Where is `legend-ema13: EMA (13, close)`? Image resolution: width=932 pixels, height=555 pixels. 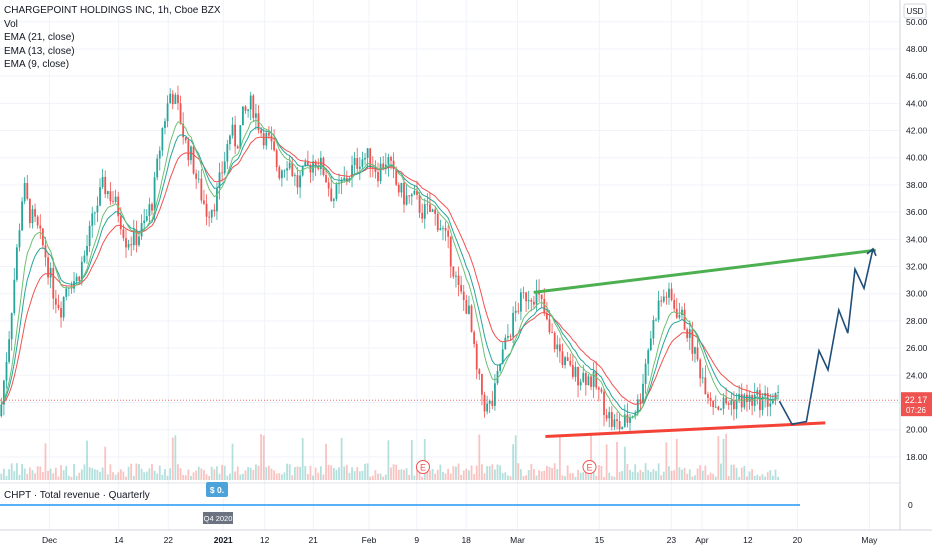
legend-ema13: EMA (13, close) is located at coordinates (39, 51).